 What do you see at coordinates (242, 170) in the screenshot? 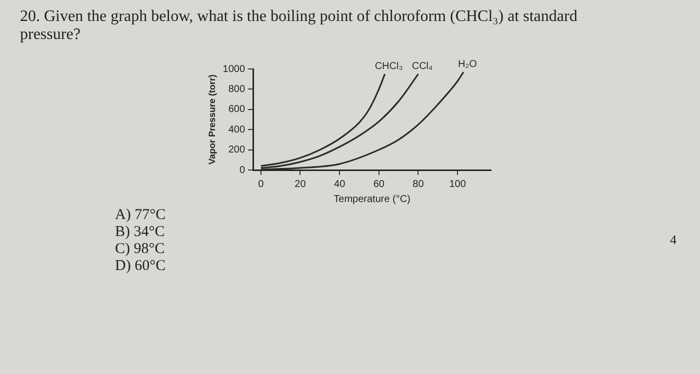
I see `y-tick-label: 0` at bounding box center [242, 170].